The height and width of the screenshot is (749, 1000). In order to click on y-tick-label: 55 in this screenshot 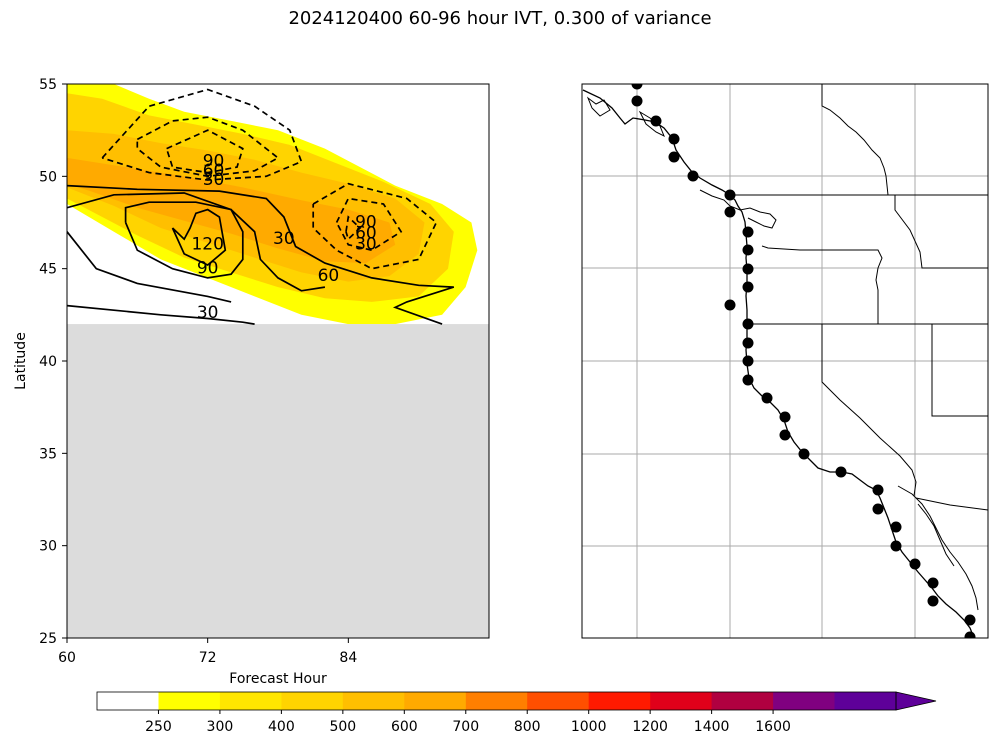, I will do `click(48, 85)`.